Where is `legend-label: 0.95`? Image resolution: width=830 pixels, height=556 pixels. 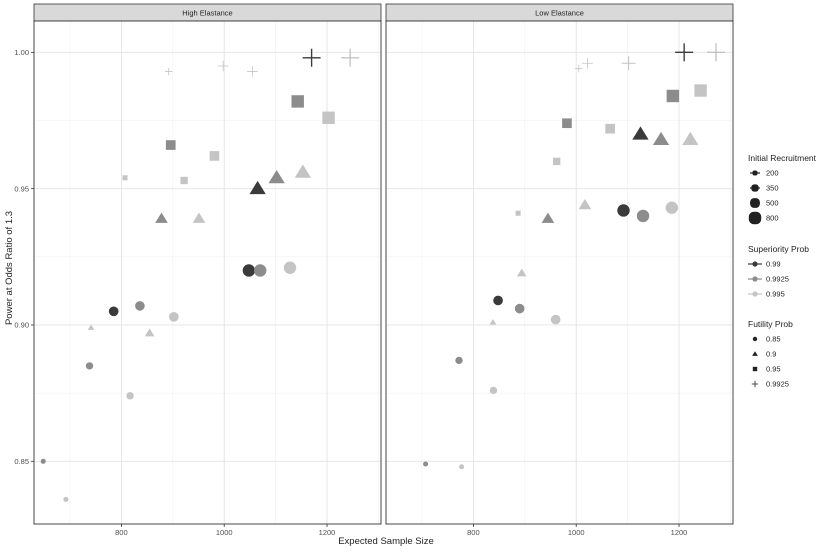
legend-label: 0.95 is located at coordinates (773, 369).